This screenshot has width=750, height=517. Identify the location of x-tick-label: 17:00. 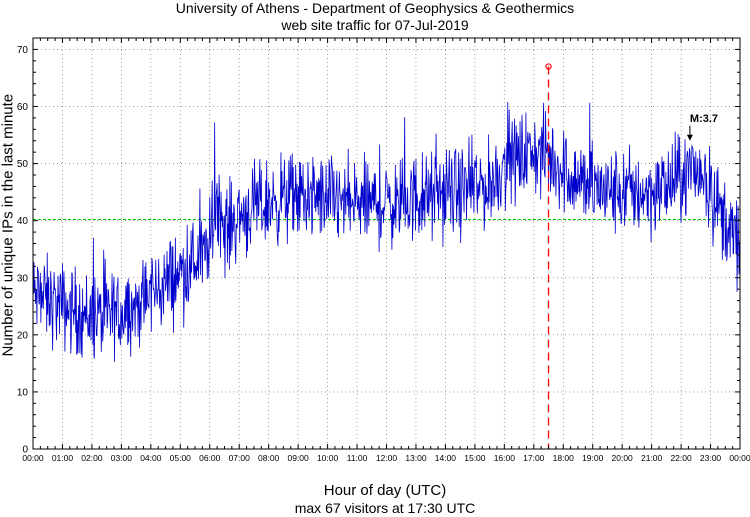
(534, 458).